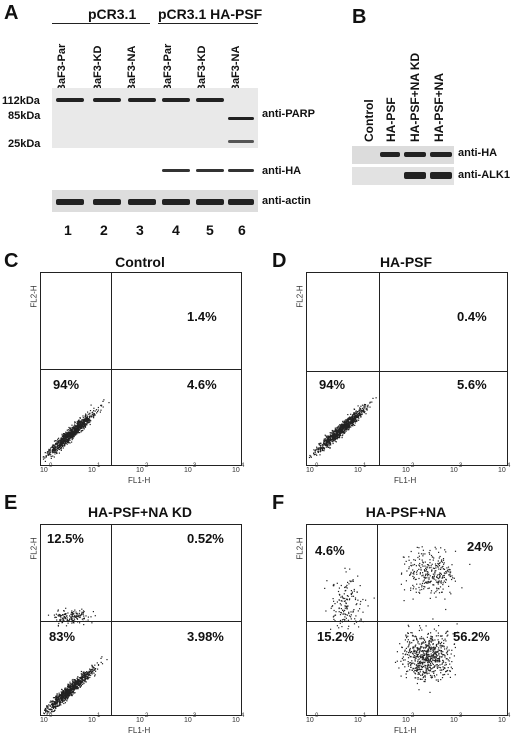 This screenshot has height=739, width=520. Describe the element at coordinates (415, 97) in the screenshot. I see `b-lane-ha-psf-na-kd: HA-PSF+NA KD` at that location.